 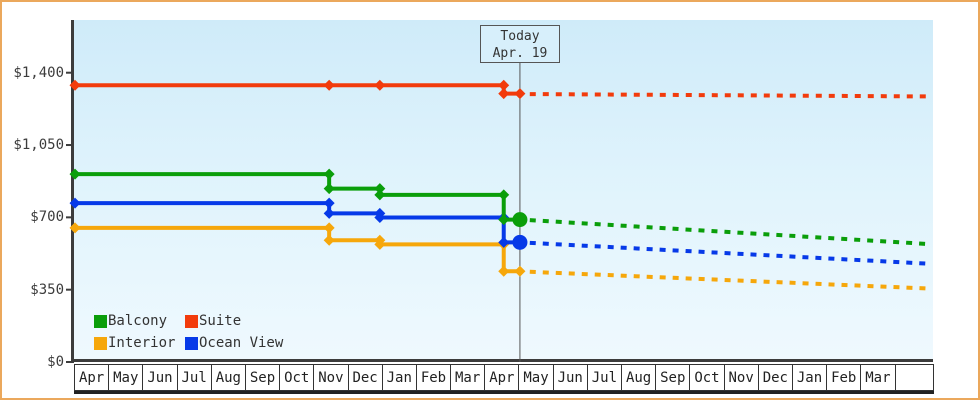 I want to click on legend-label: Suite, so click(x=220, y=321).